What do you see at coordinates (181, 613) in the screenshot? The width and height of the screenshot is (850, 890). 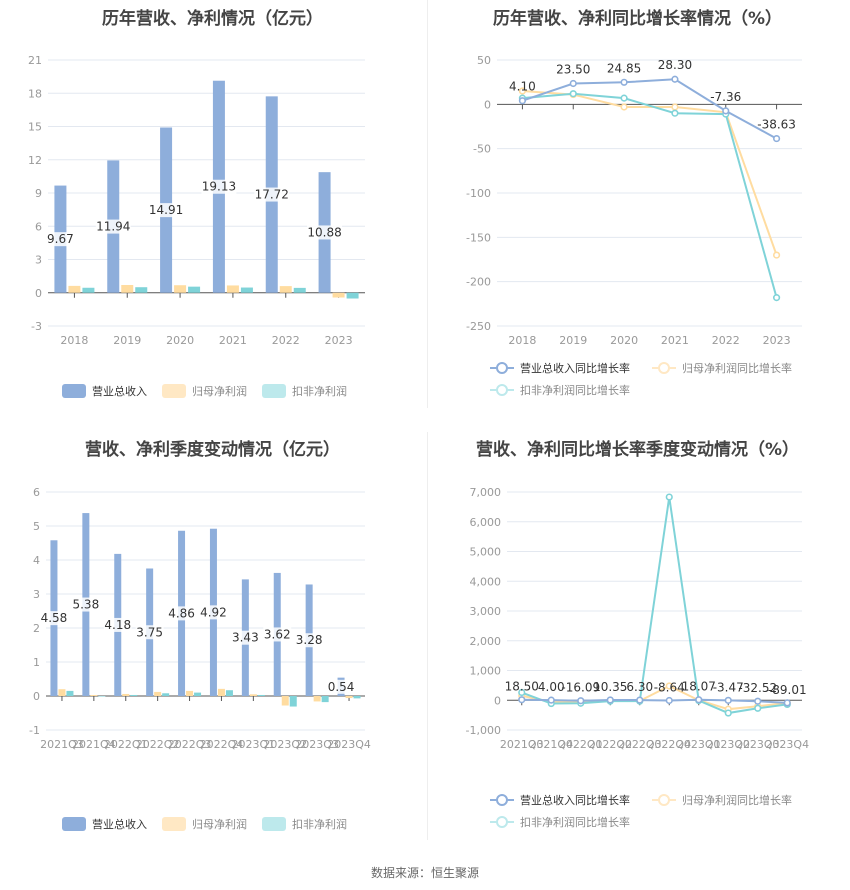 I see `data-label: 4.86` at bounding box center [181, 613].